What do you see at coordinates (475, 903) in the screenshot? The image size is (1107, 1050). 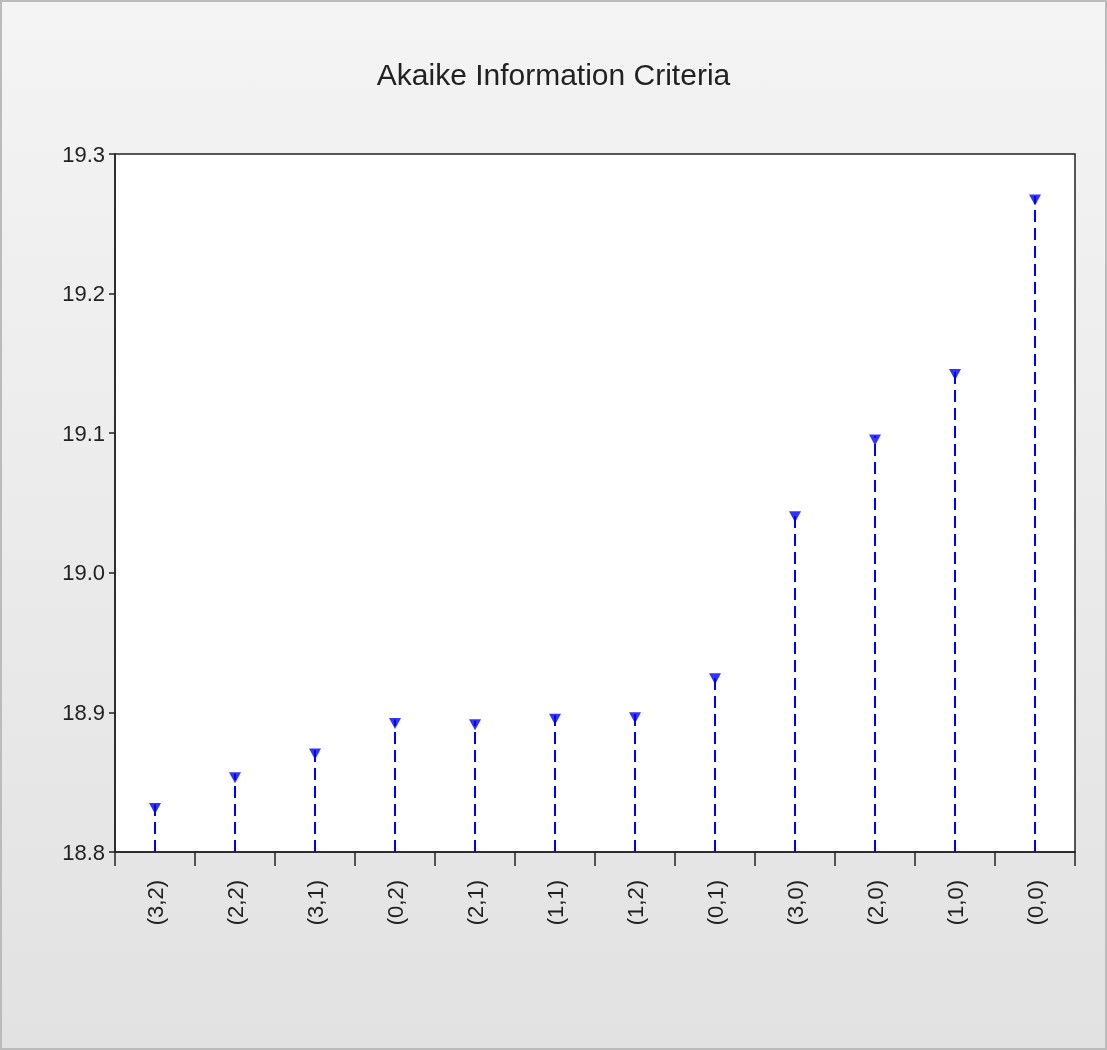 I see `x-tick-label: (2,1)` at bounding box center [475, 903].